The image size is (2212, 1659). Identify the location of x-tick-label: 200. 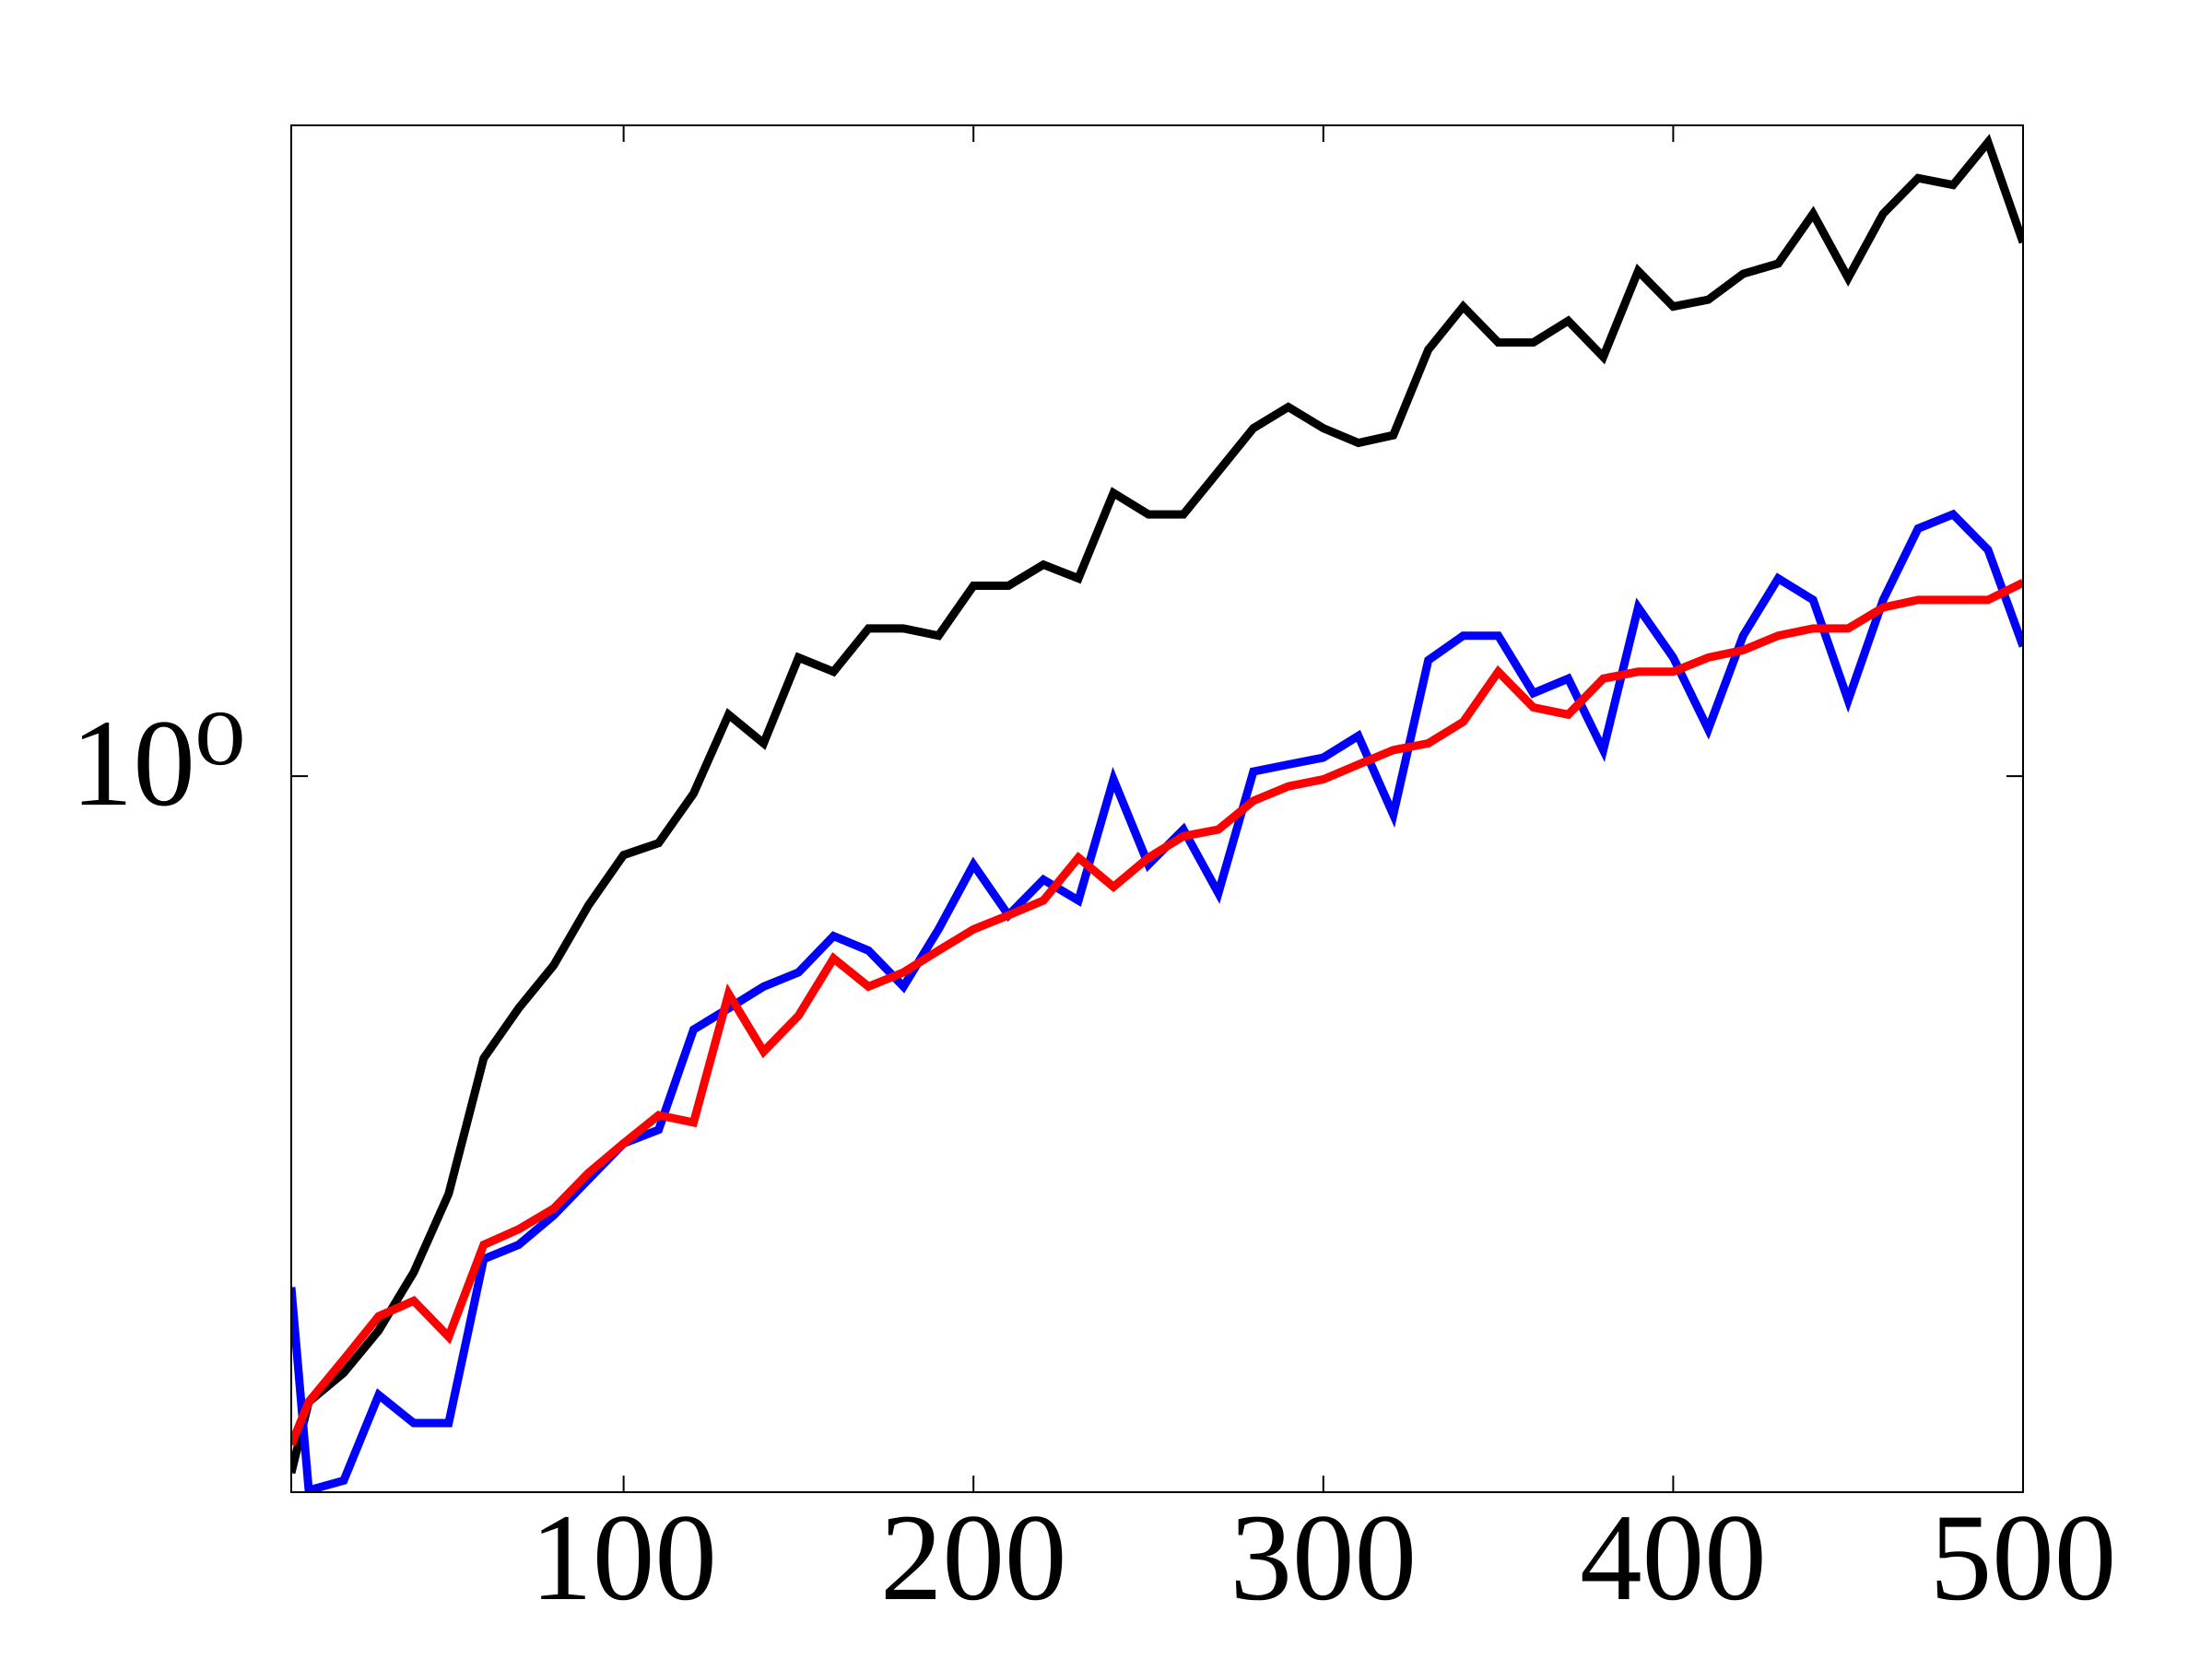
(973, 1558).